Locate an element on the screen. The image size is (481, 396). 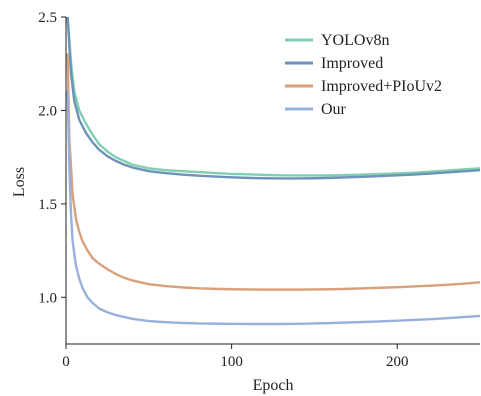
y-tick-label: 2.0 is located at coordinates (47, 111).